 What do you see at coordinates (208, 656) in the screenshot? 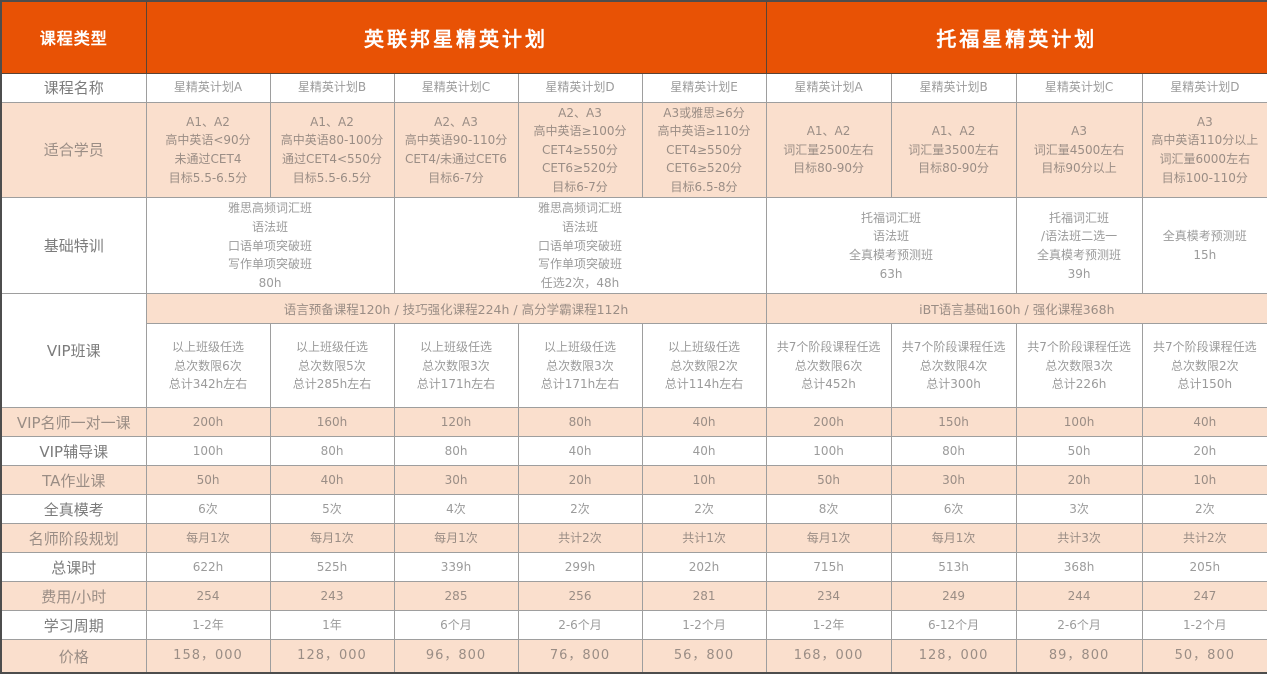
I see `price-cell: 158，000` at bounding box center [208, 656].